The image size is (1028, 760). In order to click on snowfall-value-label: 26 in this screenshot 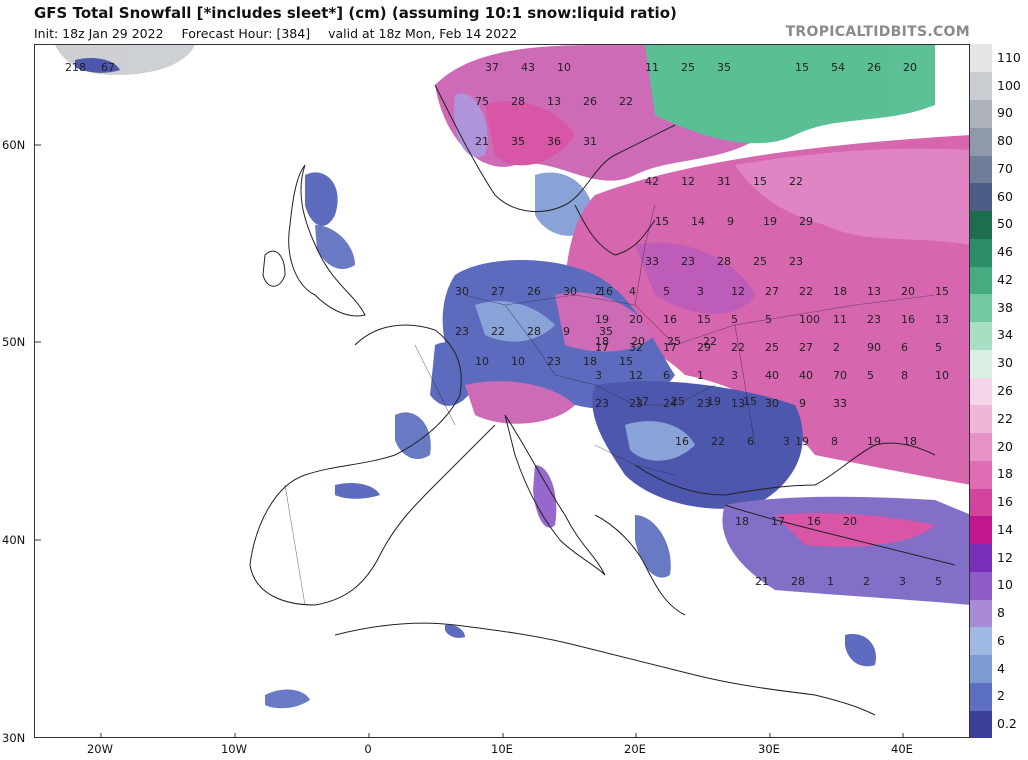, I will do `click(874, 67)`.